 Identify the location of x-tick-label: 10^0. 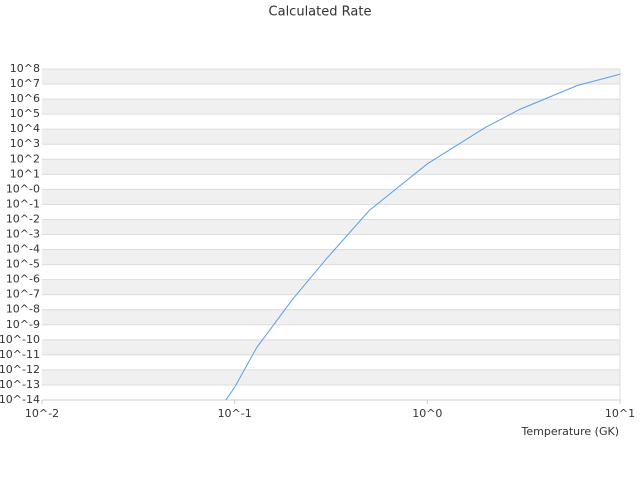
(427, 413).